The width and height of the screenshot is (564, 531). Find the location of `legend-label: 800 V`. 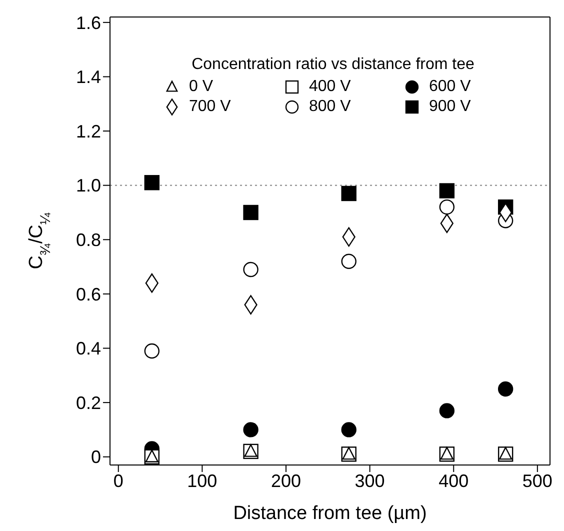

legend-label: 800 V is located at coordinates (330, 107).